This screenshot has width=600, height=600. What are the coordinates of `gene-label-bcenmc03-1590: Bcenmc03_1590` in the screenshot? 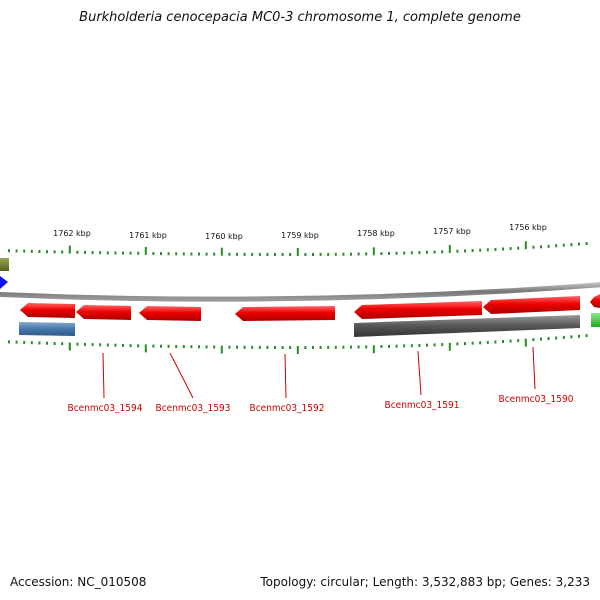 It's located at (536, 399).